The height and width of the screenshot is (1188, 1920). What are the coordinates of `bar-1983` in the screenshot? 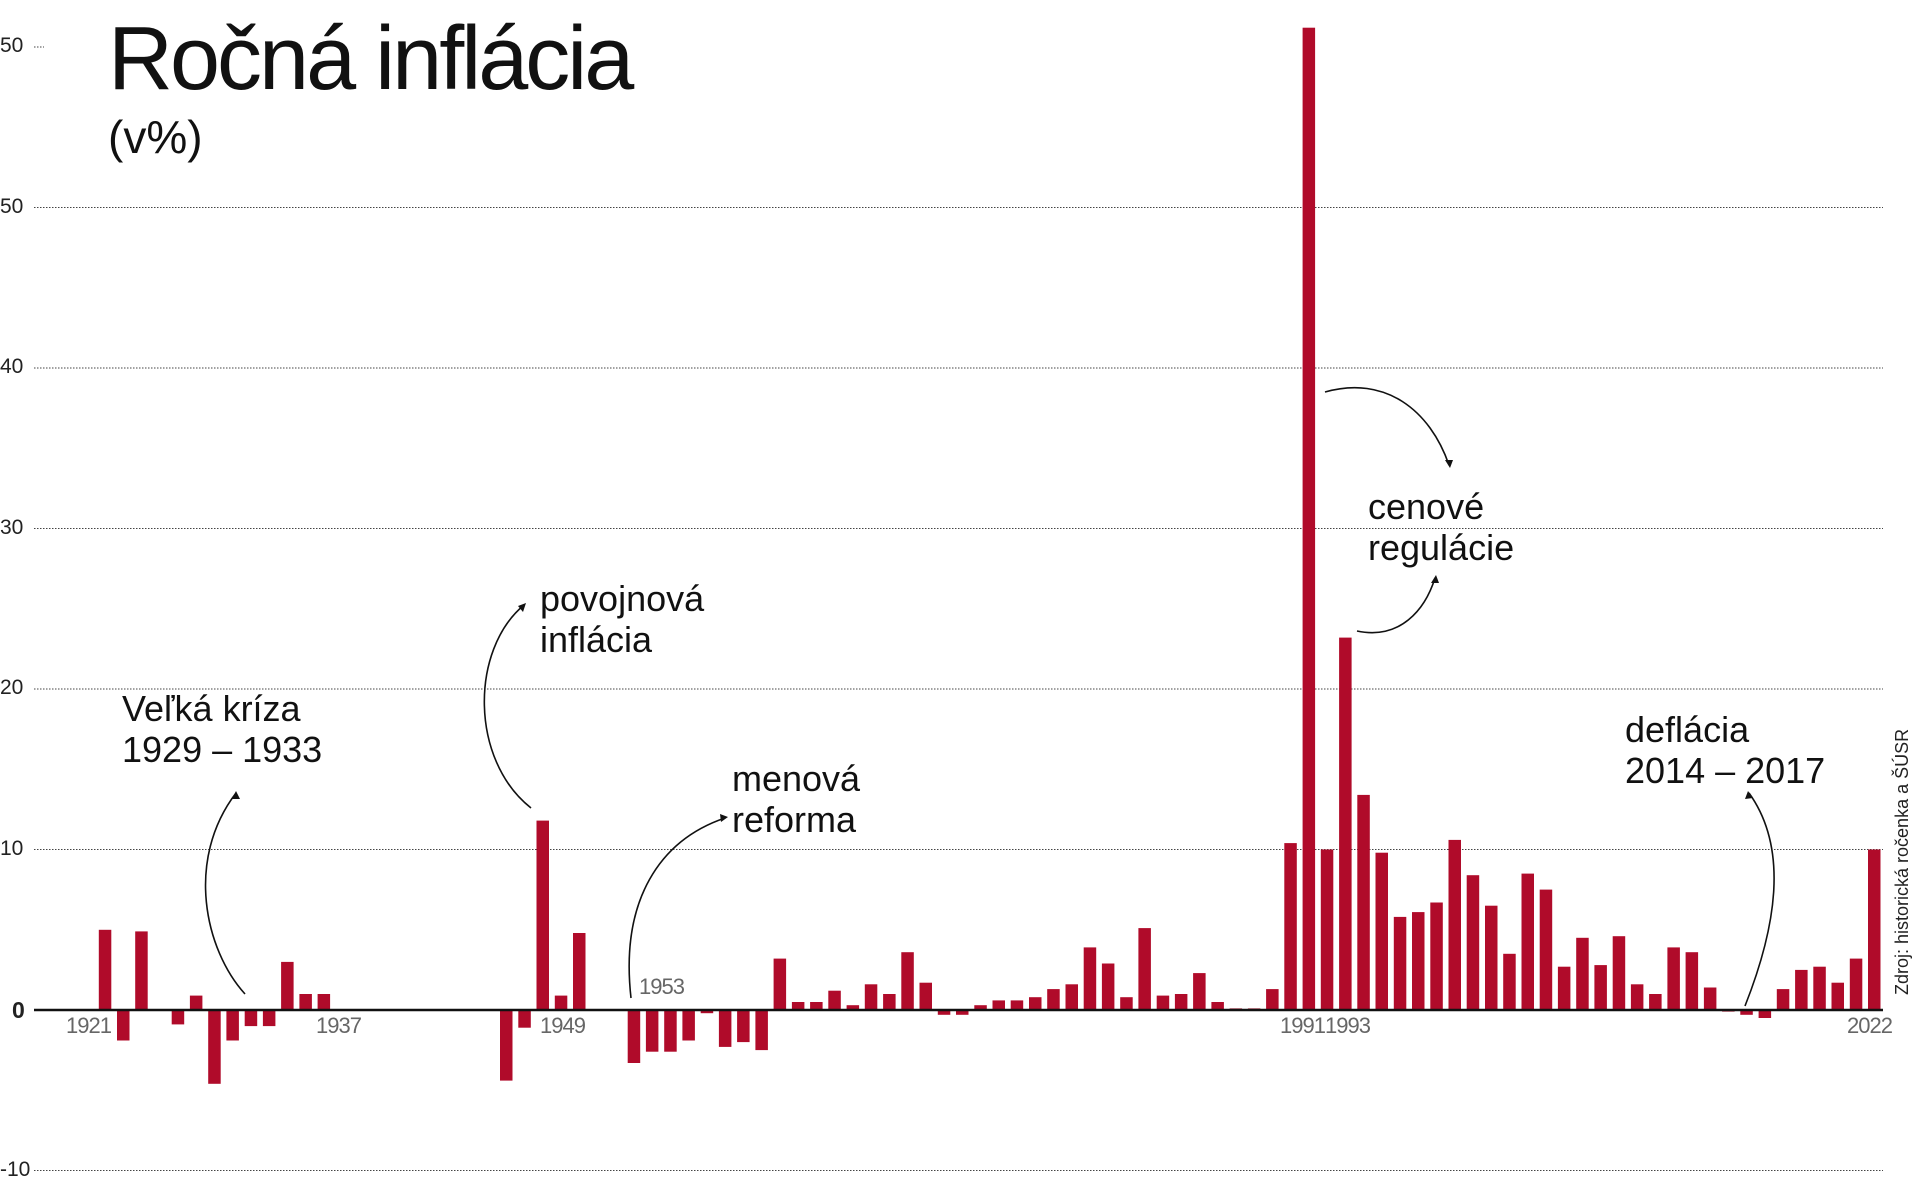 It's located at (1163, 1002).